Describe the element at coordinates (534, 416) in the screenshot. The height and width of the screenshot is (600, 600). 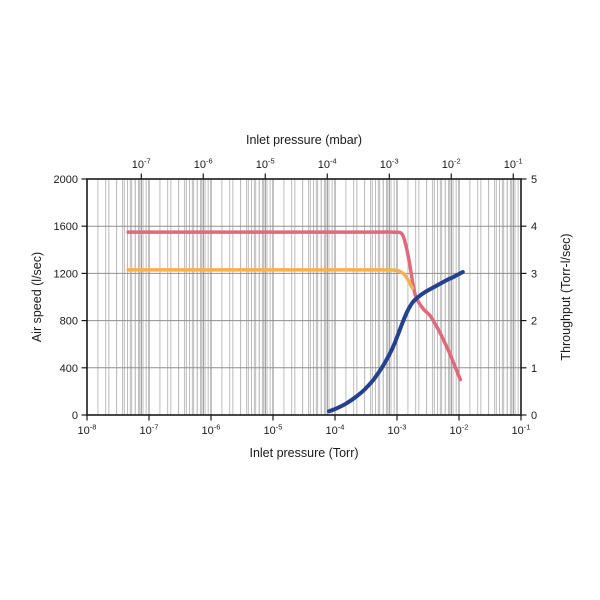
I see `y-tick-label-right: 0` at that location.